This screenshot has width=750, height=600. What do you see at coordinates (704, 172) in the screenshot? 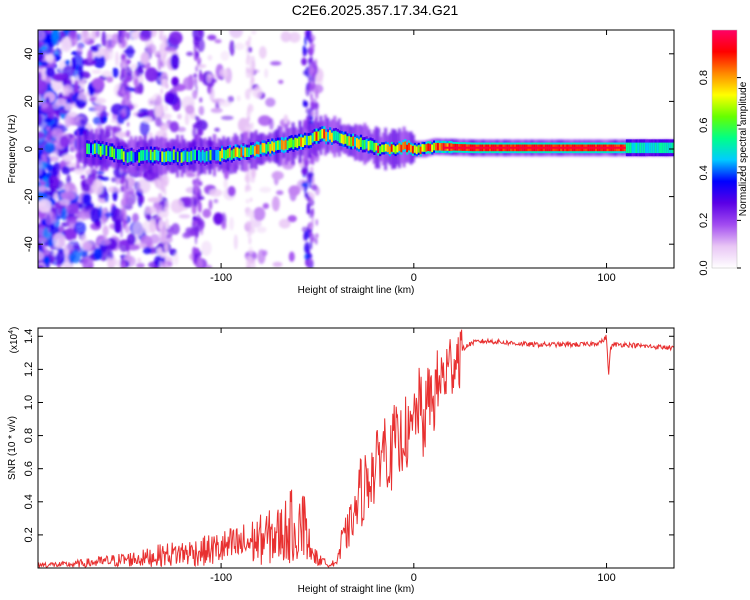
I see `colorbar-tick-label: 0.4` at bounding box center [704, 172].